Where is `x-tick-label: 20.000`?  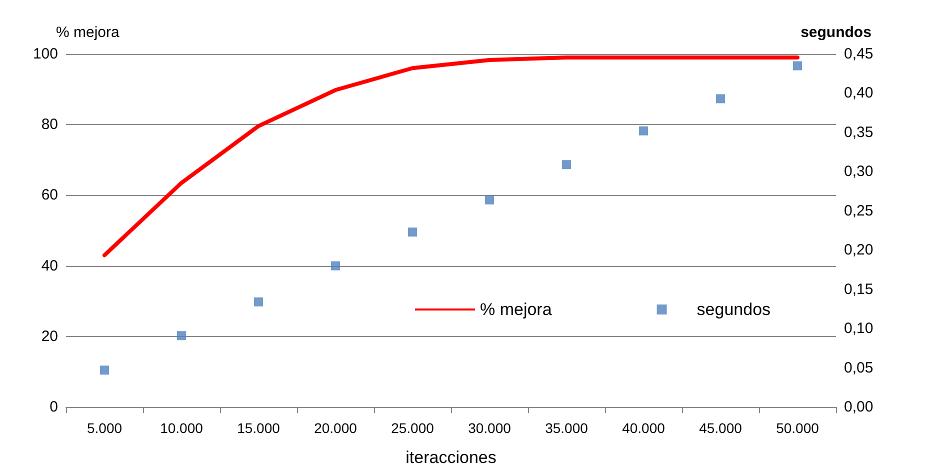
x-tick-label: 20.000 is located at coordinates (336, 428).